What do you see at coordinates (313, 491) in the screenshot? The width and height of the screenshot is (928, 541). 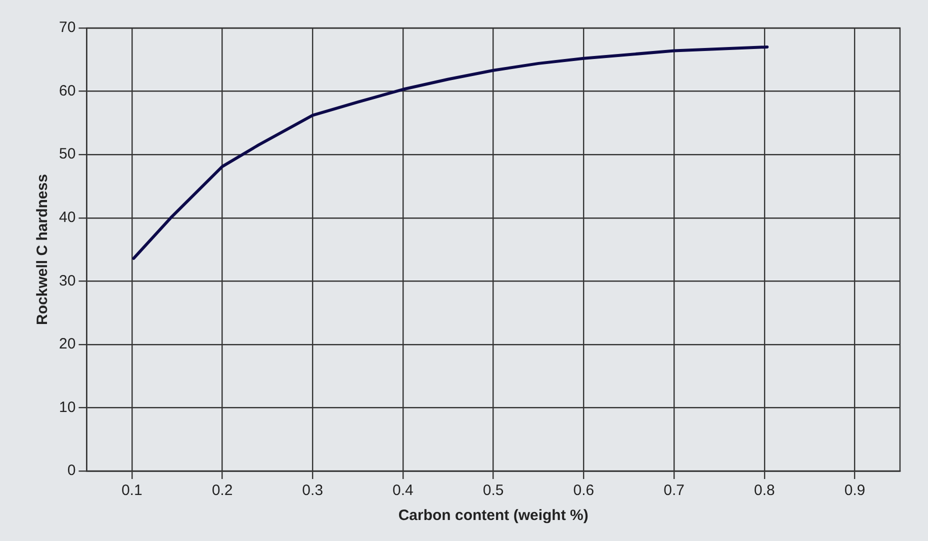 I see `x-tick-label: 0.3` at bounding box center [313, 491].